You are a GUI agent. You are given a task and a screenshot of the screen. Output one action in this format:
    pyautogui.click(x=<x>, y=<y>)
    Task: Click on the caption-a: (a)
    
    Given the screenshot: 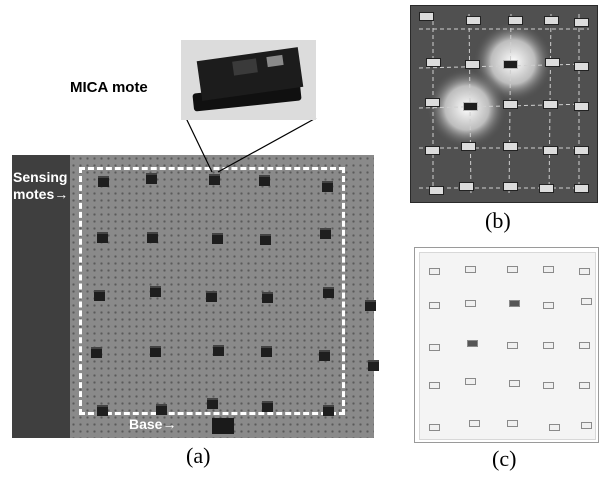 What is the action you would take?
    pyautogui.click(x=198, y=455)
    